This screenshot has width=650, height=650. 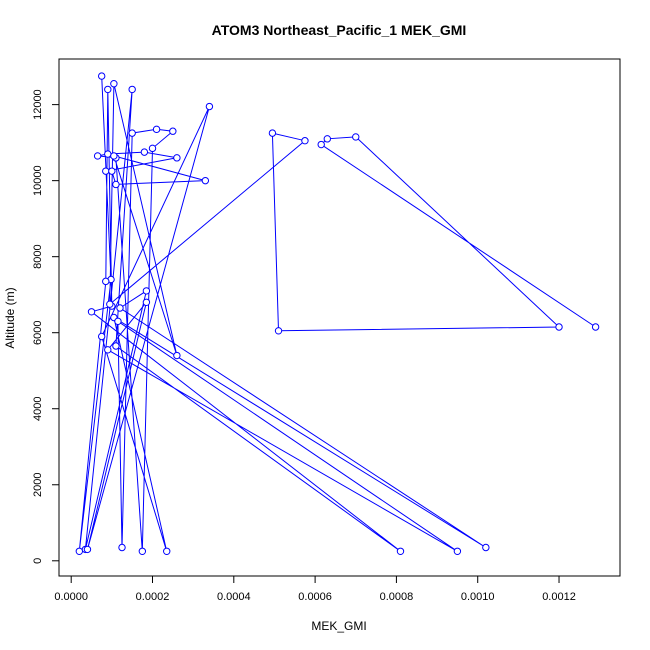 I want to click on x-tick-label: 0.0008, so click(x=397, y=597).